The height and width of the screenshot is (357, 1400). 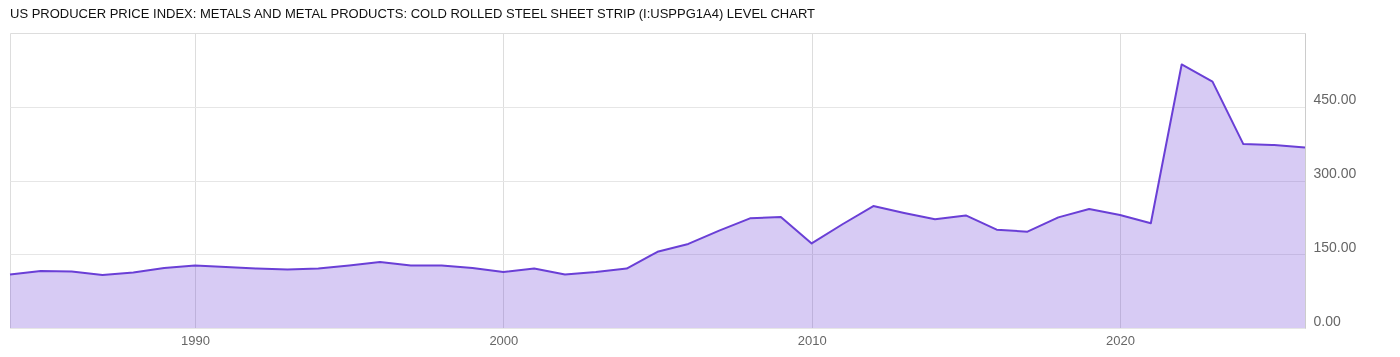 I want to click on y-tick-label: 0.00, so click(x=1327, y=320).